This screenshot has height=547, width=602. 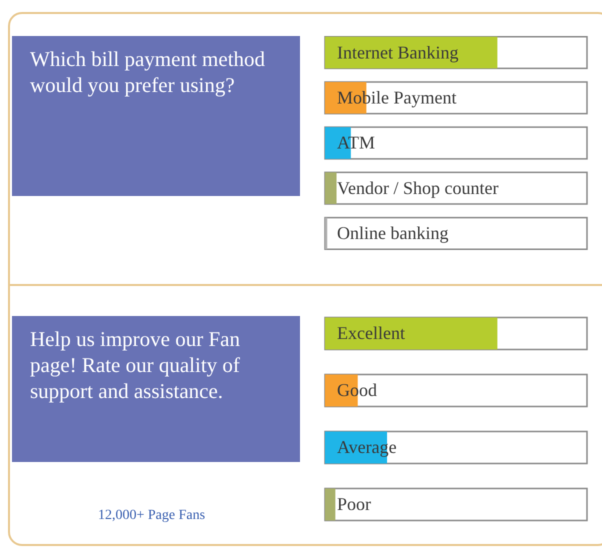 What do you see at coordinates (371, 333) in the screenshot?
I see `y-tick-label: Excellent` at bounding box center [371, 333].